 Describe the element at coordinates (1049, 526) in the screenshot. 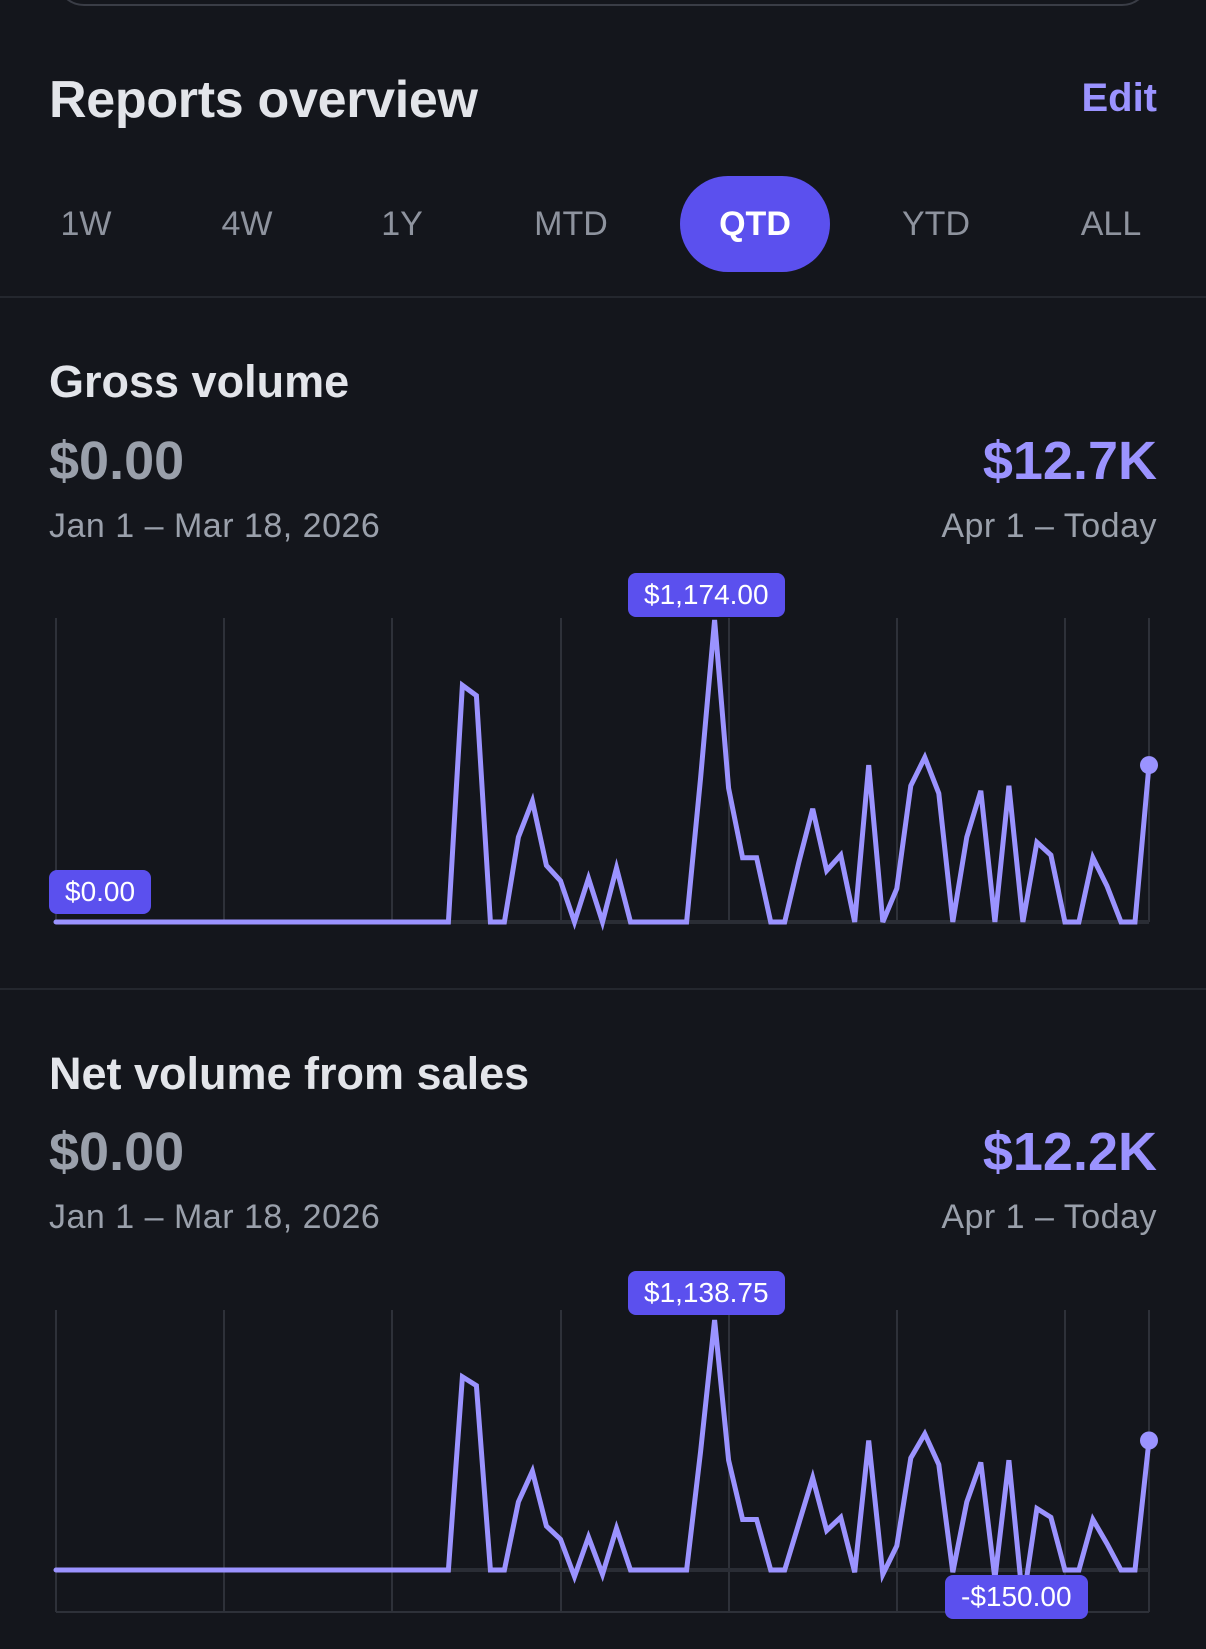

I see `gross-volume-current-range: Apr 1 – Today` at that location.